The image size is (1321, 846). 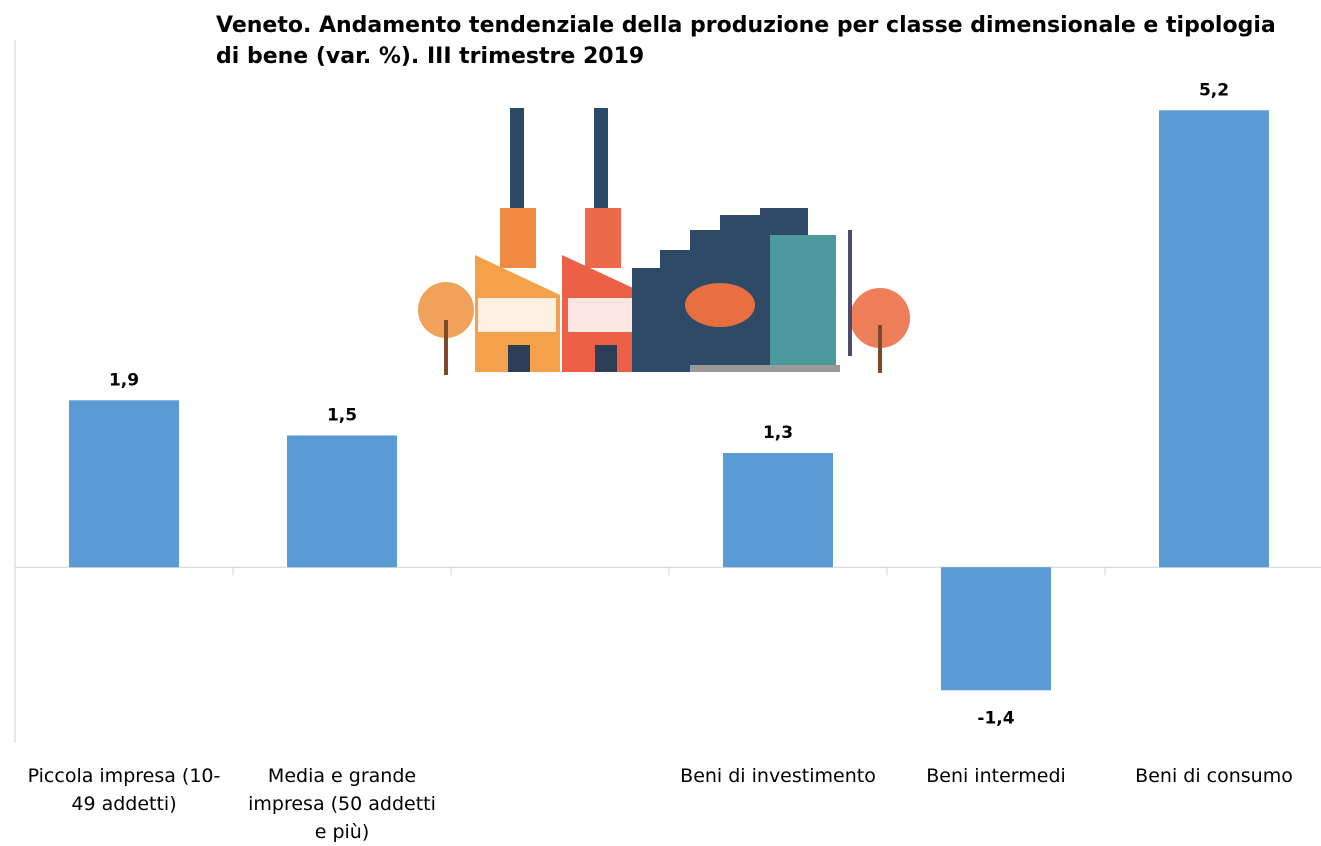 I want to click on x-tick-label: Beni di consumo, so click(x=1214, y=776).